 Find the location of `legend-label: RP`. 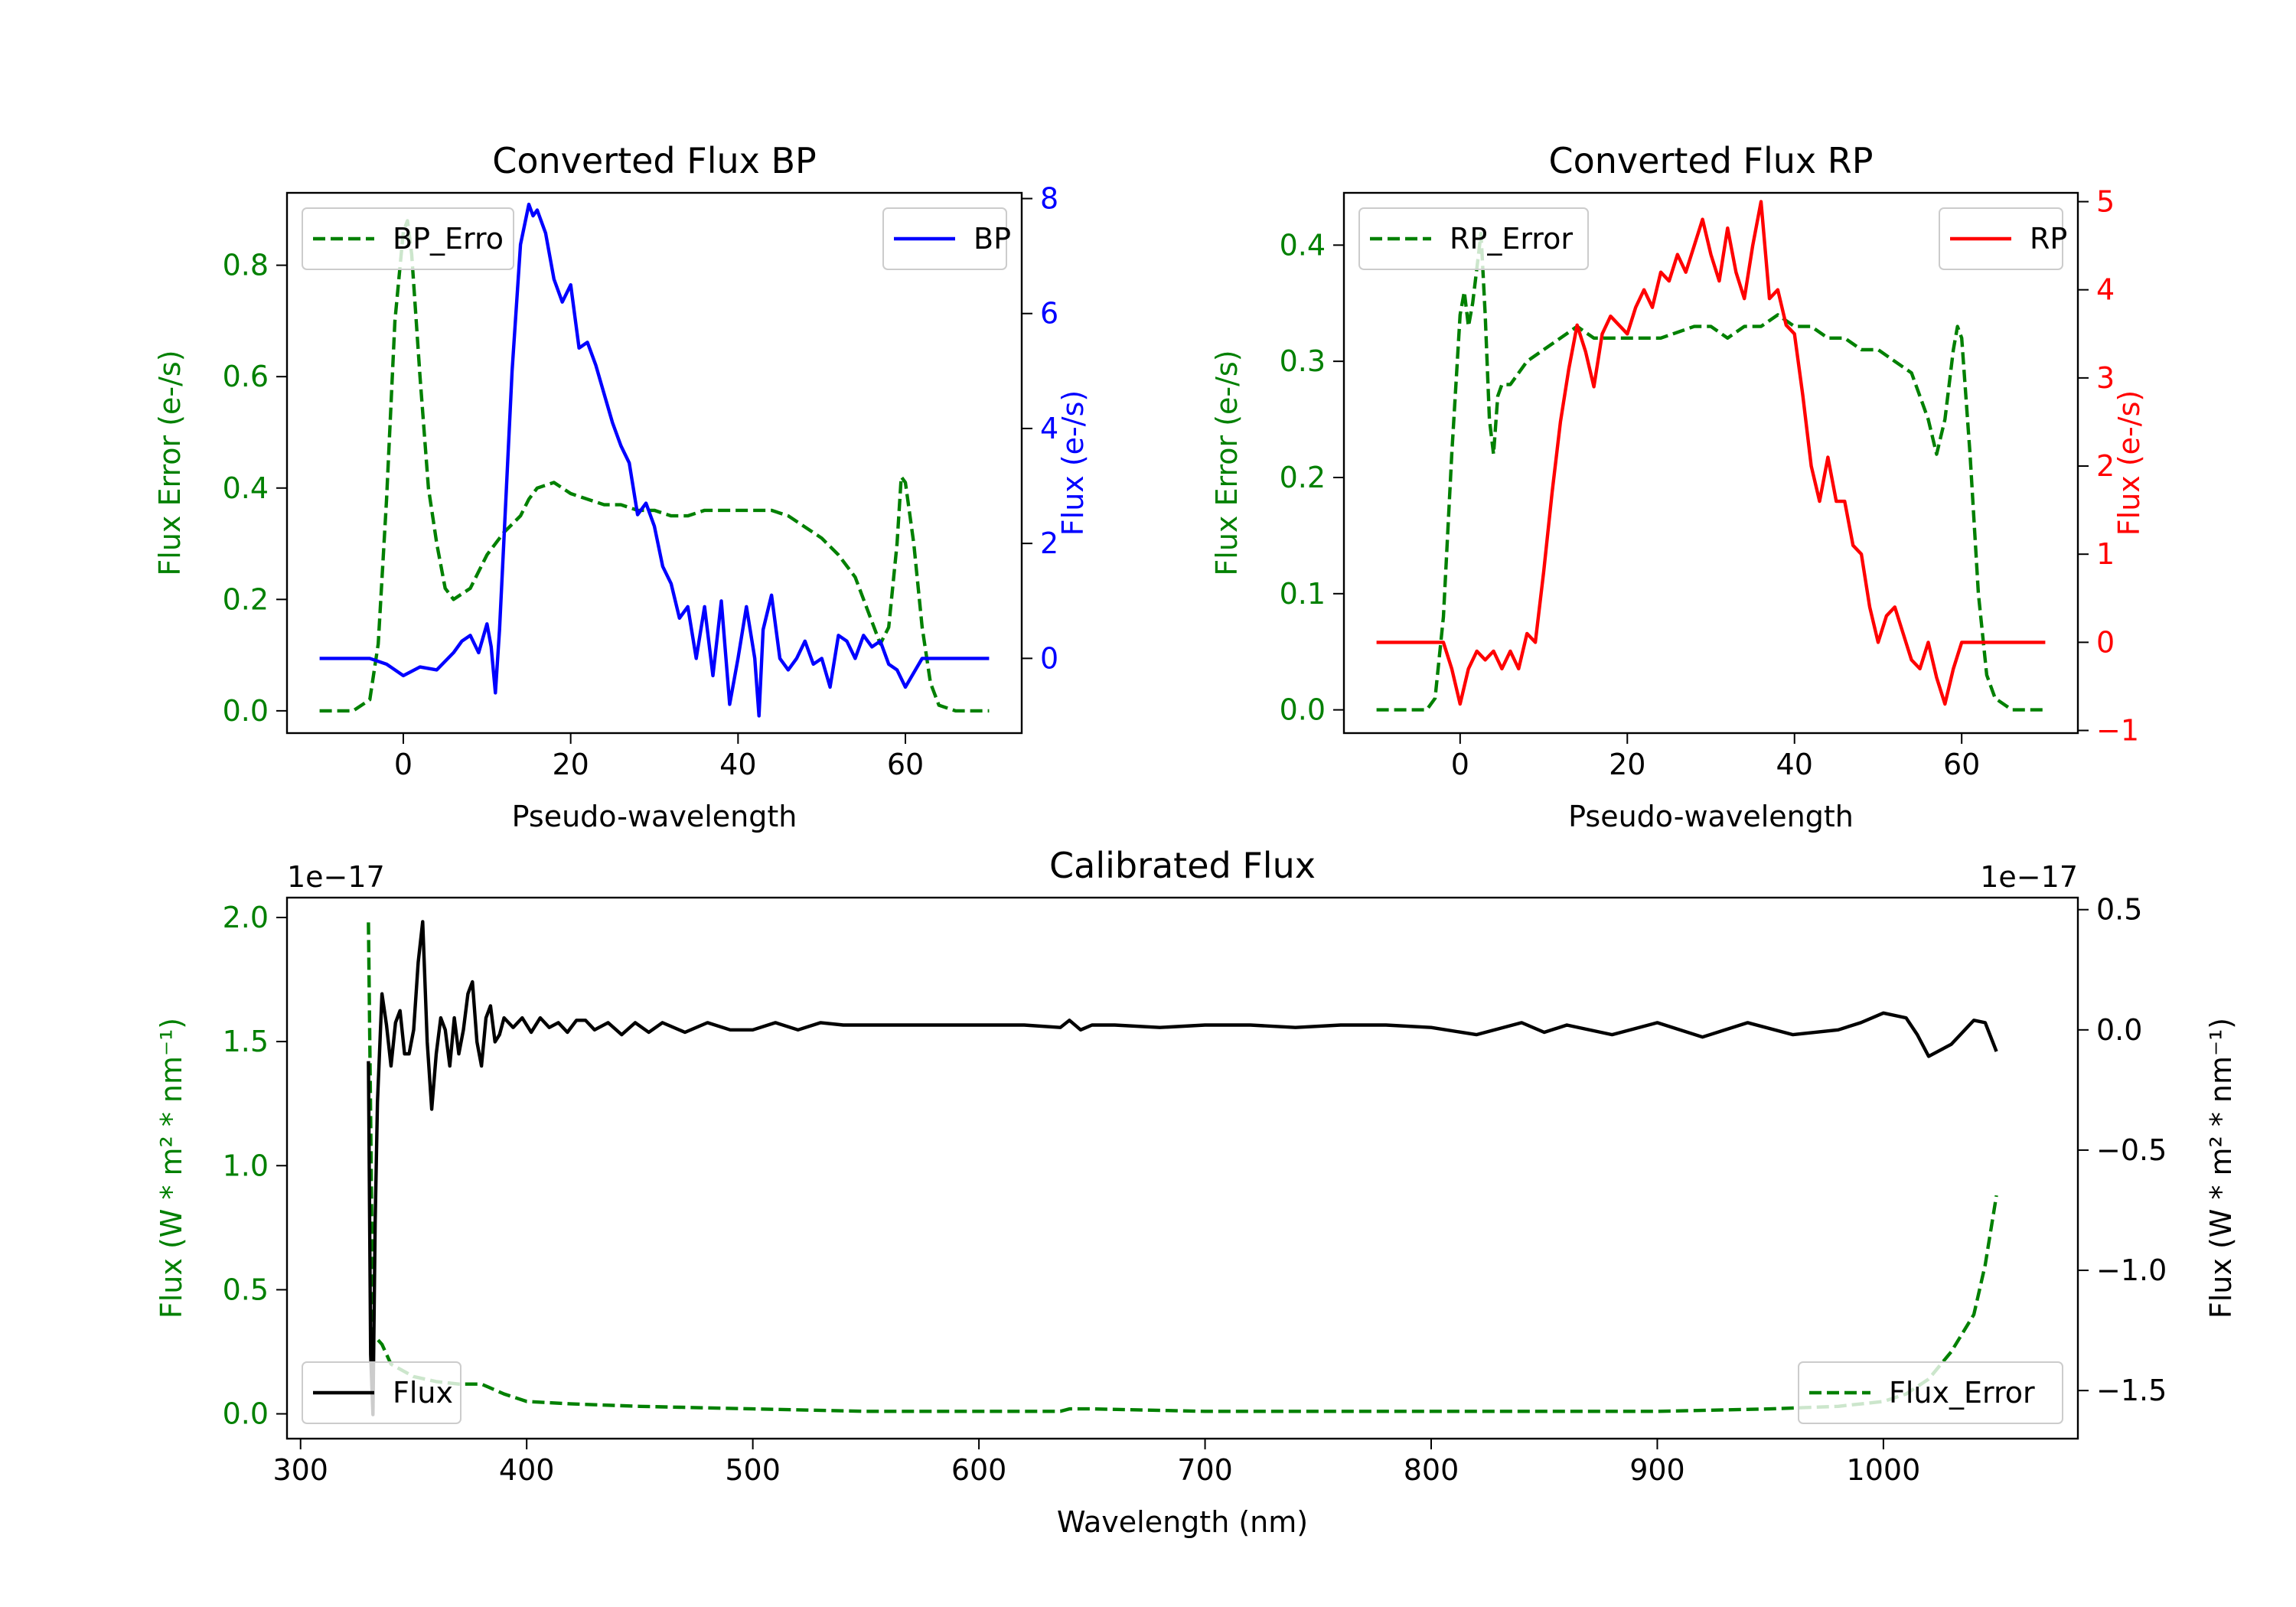

legend-label: RP is located at coordinates (2048, 239).